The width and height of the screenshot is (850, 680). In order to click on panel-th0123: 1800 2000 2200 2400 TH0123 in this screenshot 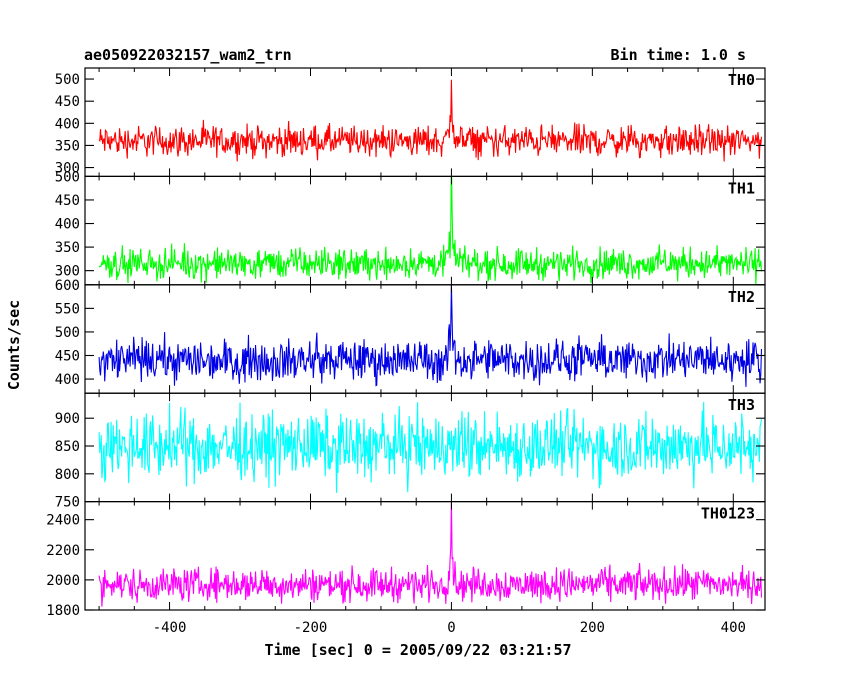, I will do `click(406, 560)`.